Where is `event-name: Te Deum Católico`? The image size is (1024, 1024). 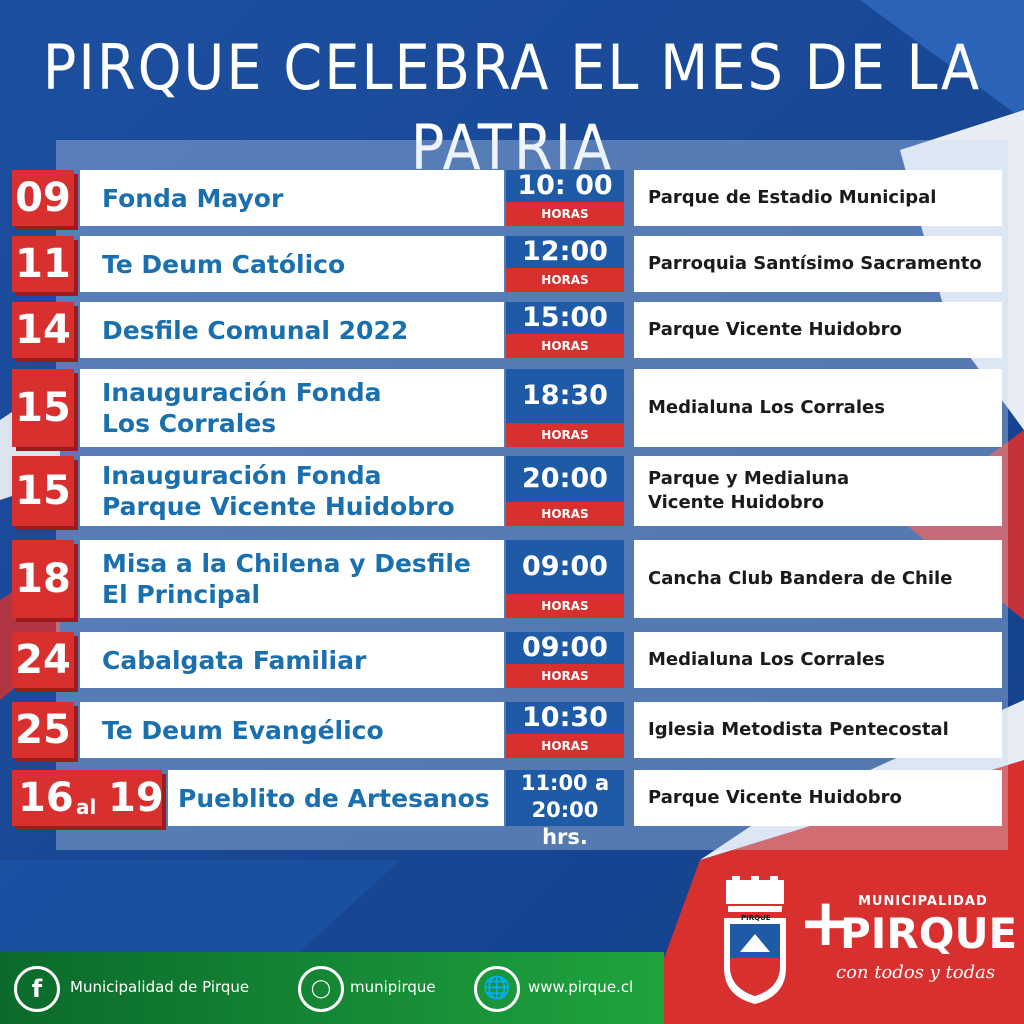 event-name: Te Deum Católico is located at coordinates (292, 264).